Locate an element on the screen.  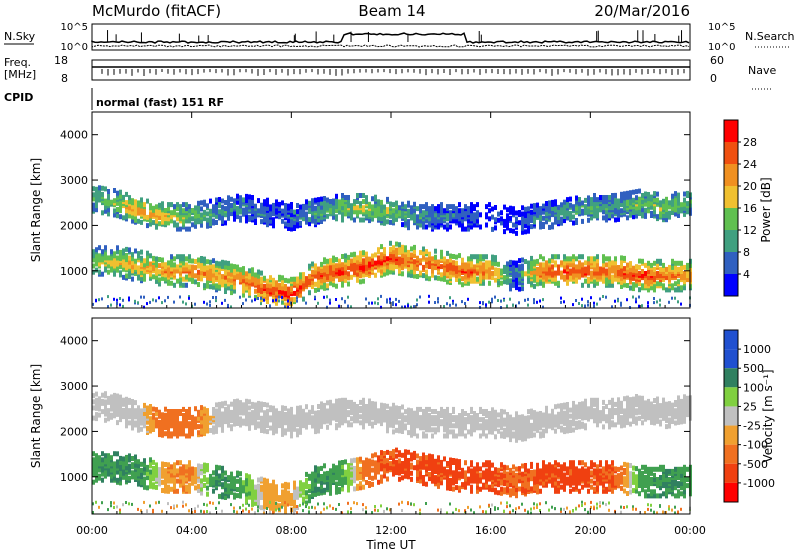
nsky-line is located at coordinates (390, 38).